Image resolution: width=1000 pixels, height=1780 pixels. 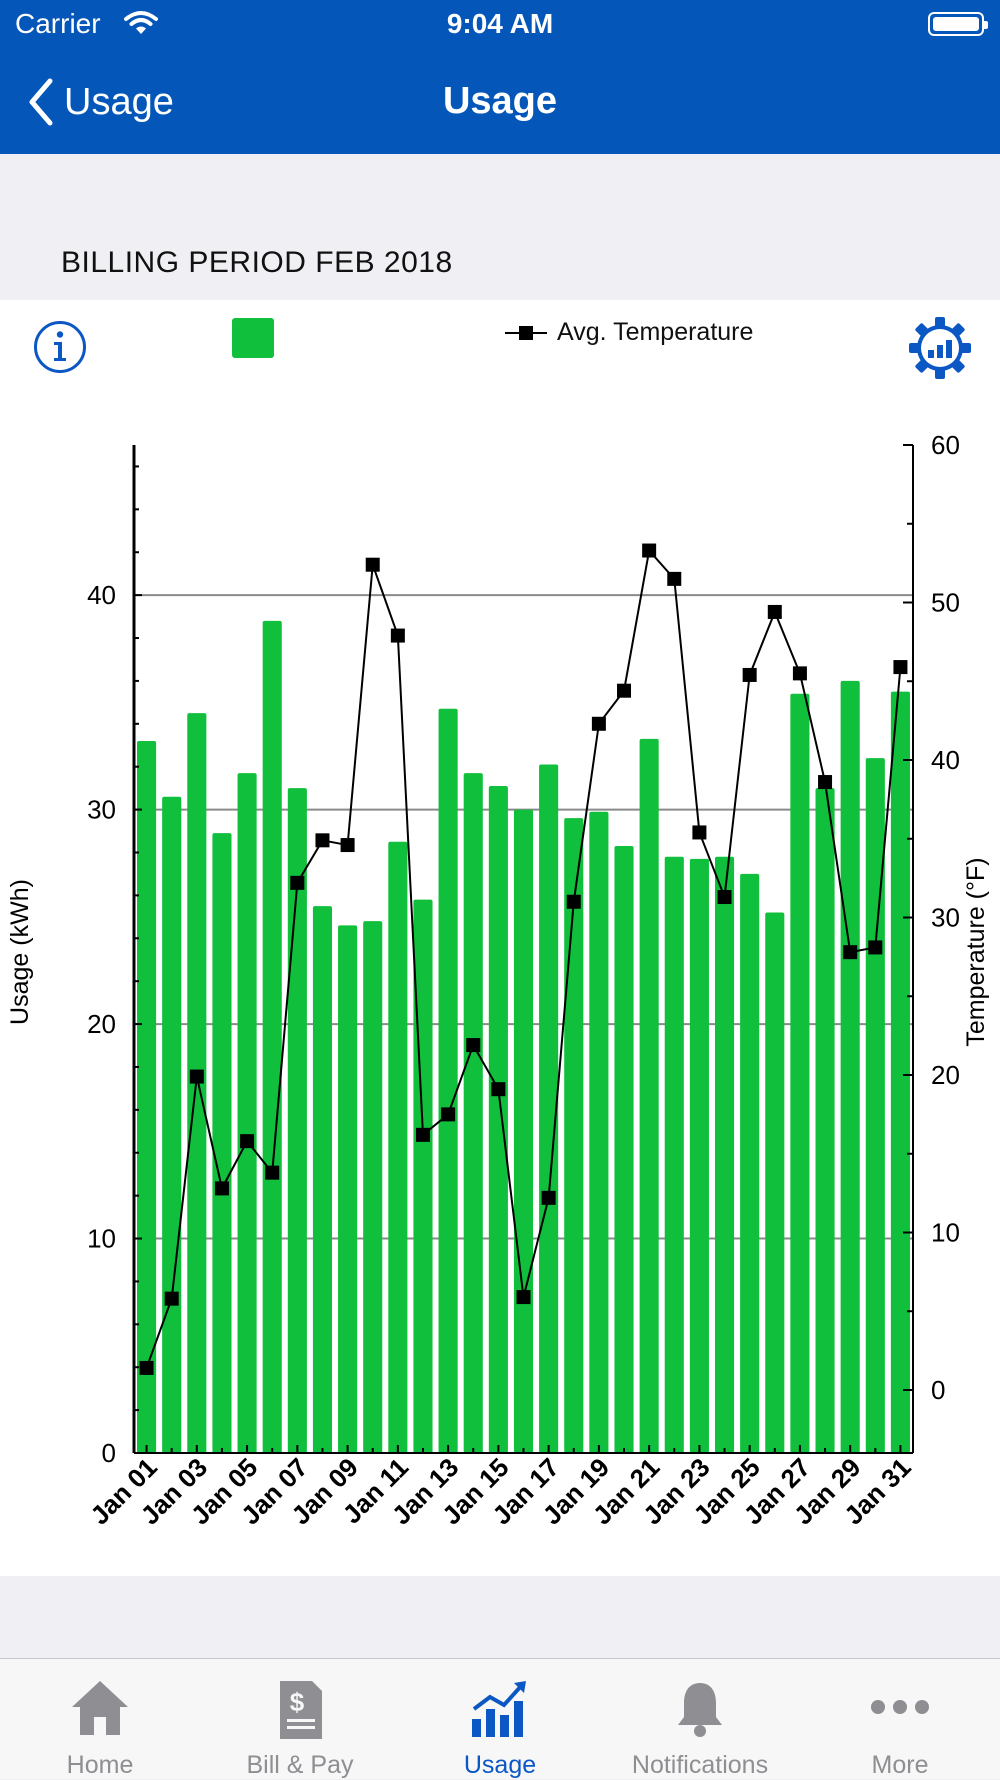 I want to click on battery-icon, so click(x=958, y=24).